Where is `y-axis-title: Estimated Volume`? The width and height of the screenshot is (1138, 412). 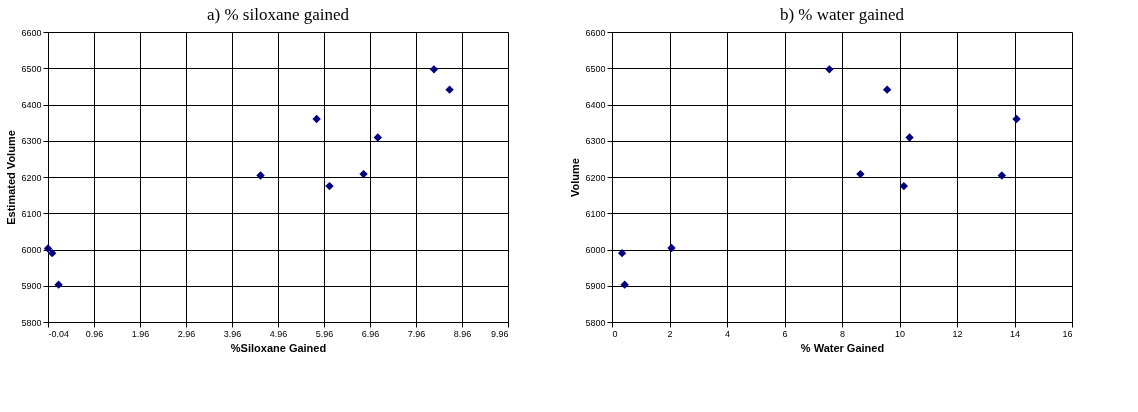
y-axis-title: Estimated Volume is located at coordinates (11, 177).